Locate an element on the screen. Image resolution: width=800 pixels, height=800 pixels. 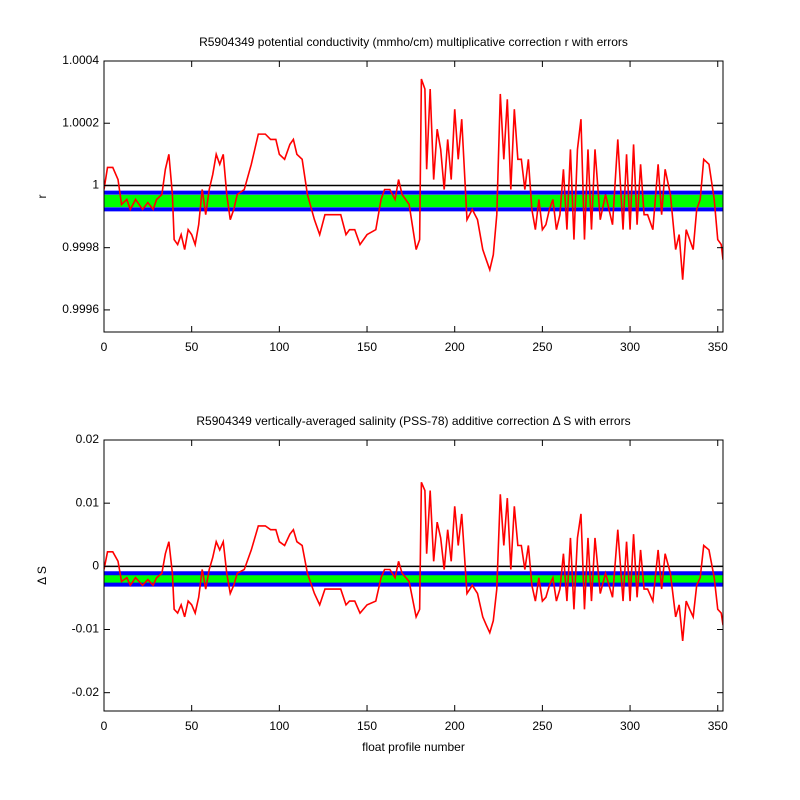
y-tick-label: 1.0002 is located at coordinates (80, 122).